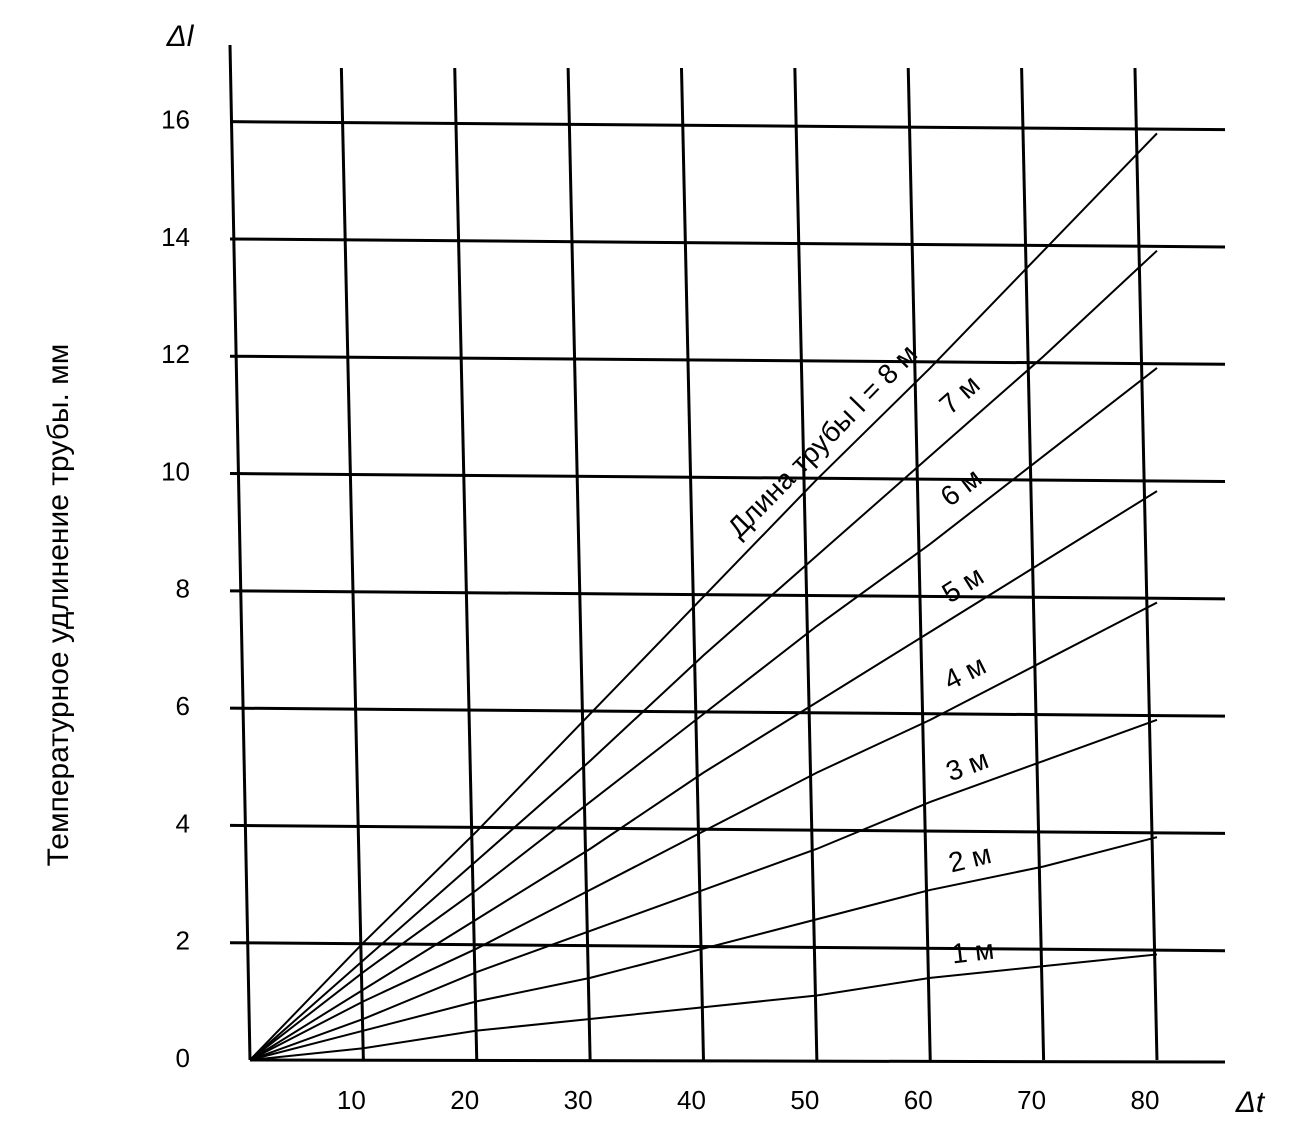 This screenshot has width=1291, height=1147. What do you see at coordinates (1145, 1100) in the screenshot?
I see `x-tick-label: 80` at bounding box center [1145, 1100].